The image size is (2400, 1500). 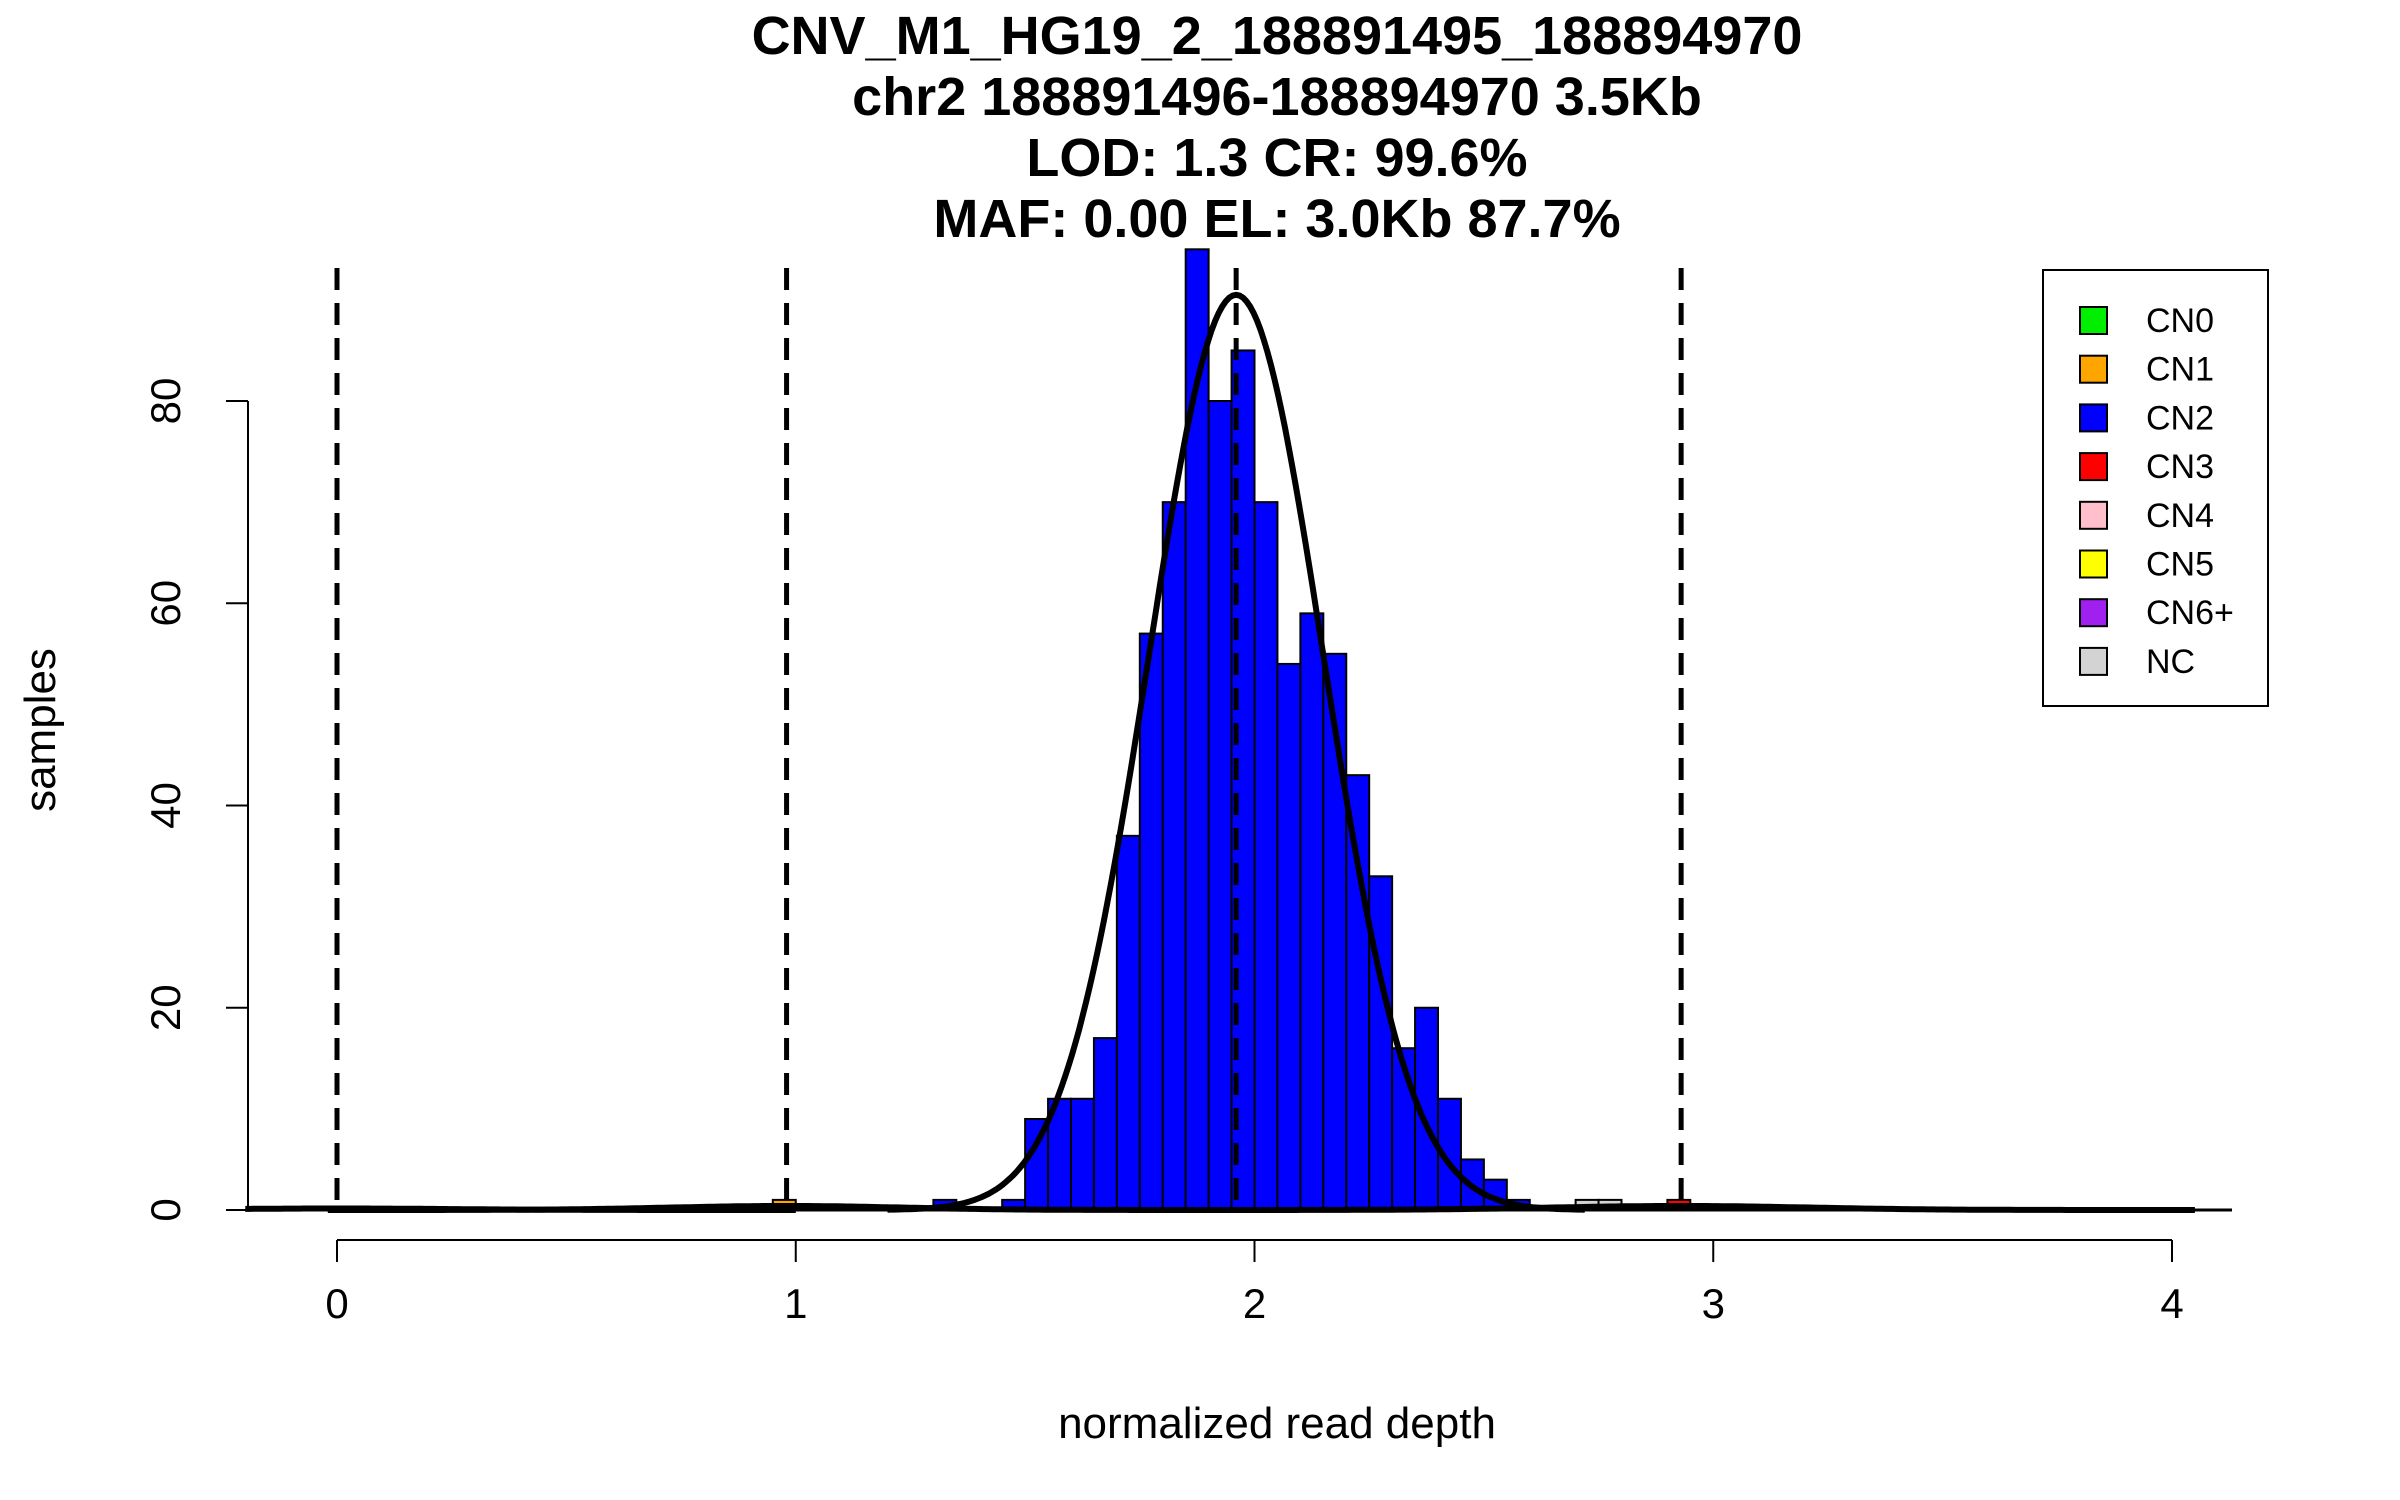 I want to click on y-tick-label-2: 40, so click(x=165, y=805).